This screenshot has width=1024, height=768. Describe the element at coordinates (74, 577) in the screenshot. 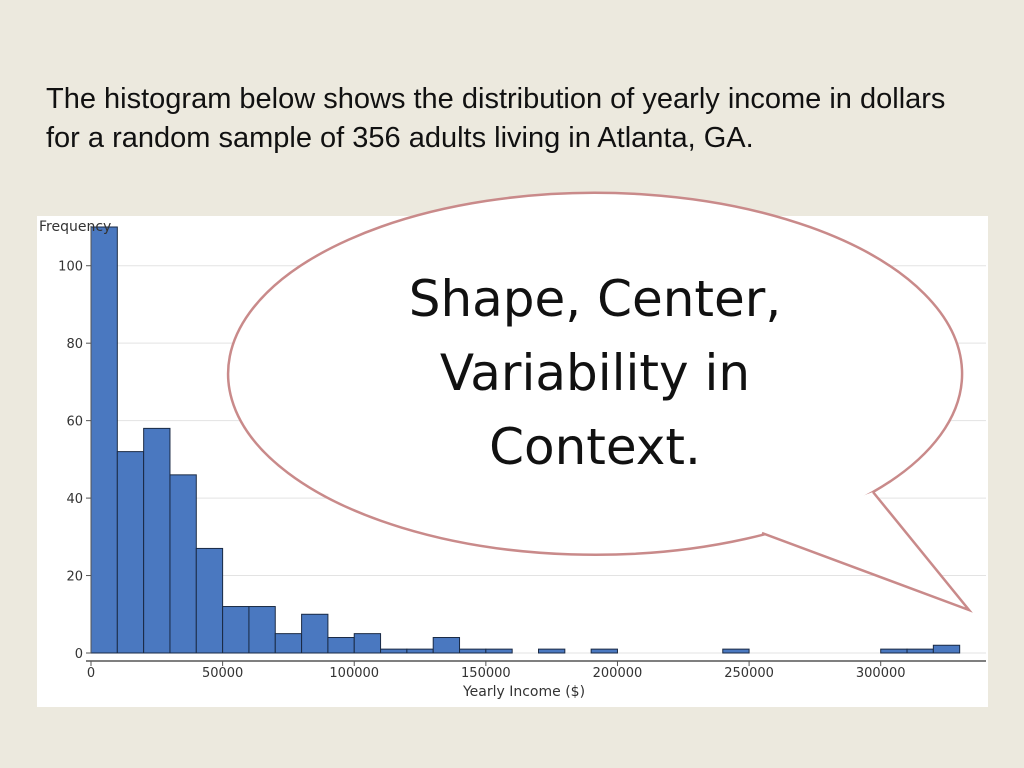

I see `y-tick-label: 20` at that location.